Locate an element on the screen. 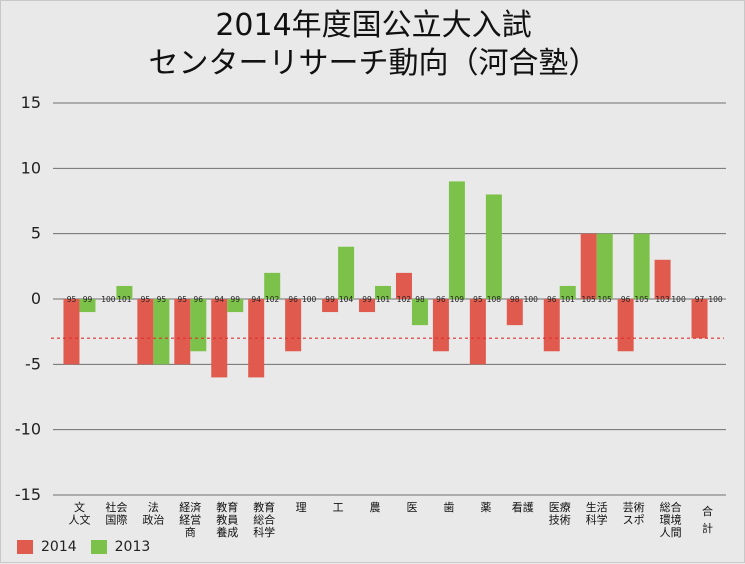 Image resolution: width=745 pixels, height=564 pixels. x-tick-label: 総合 is located at coordinates (264, 520).